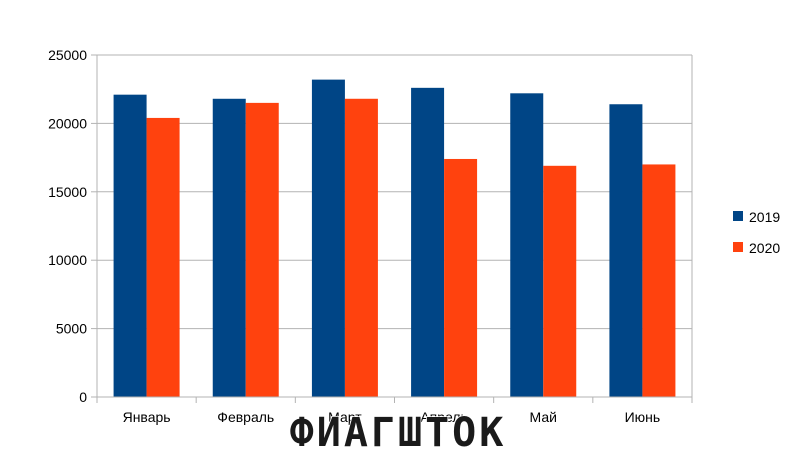  What do you see at coordinates (67, 192) in the screenshot?
I see `y-tick-label: 15000` at bounding box center [67, 192].